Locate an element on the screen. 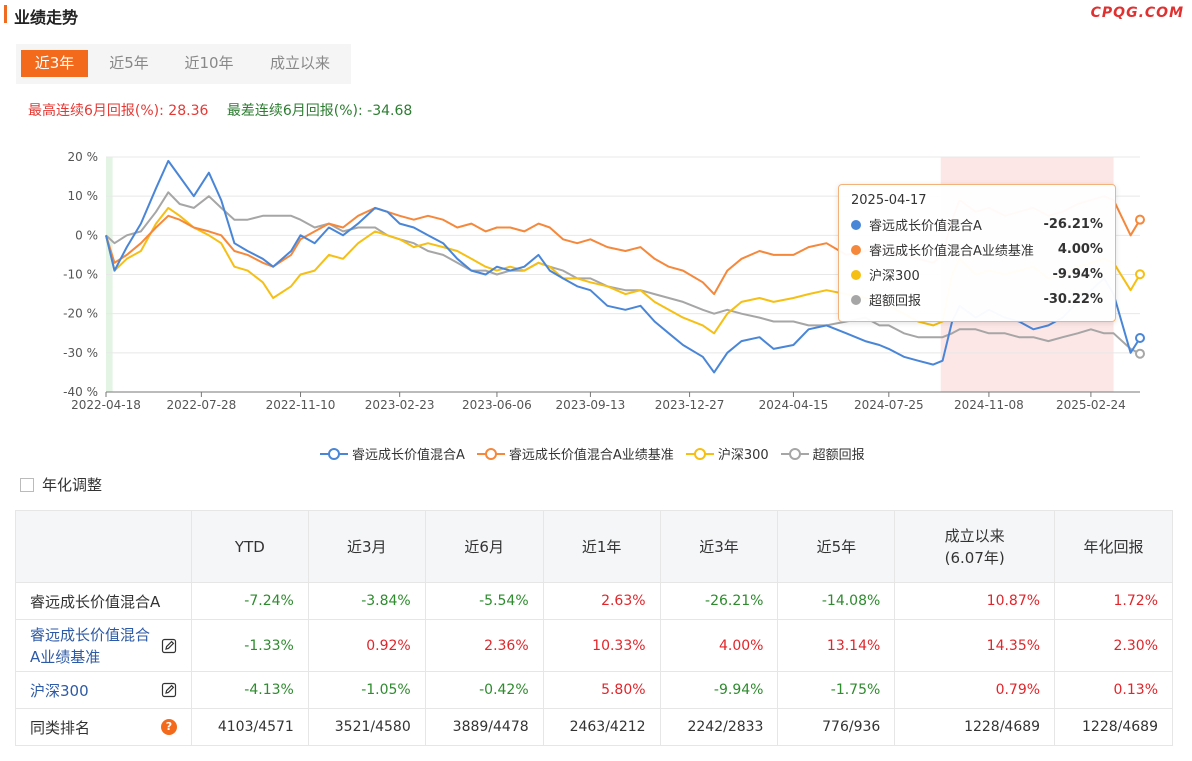 The height and width of the screenshot is (761, 1192). table-cell: -1.05% is located at coordinates (366, 690).